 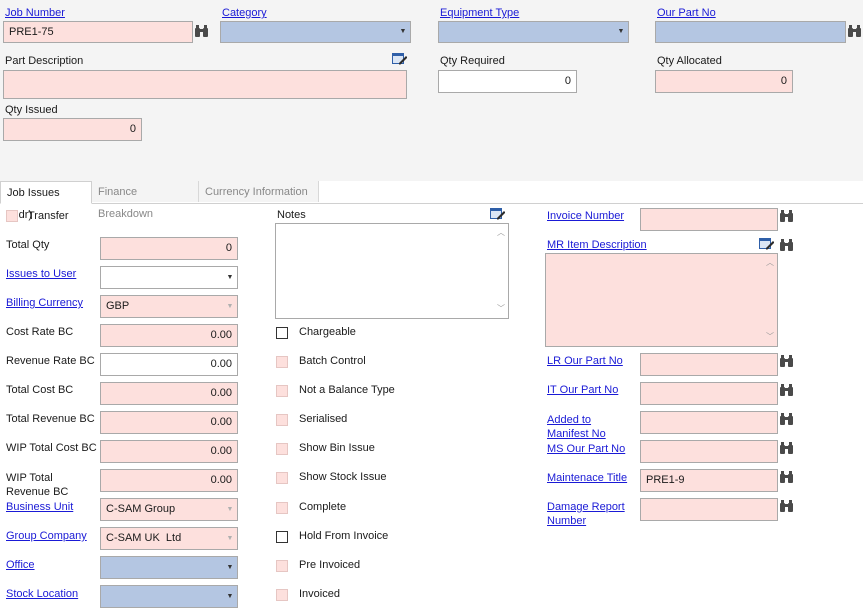 I want to click on invoice-number-binoculars-icon, so click(x=787, y=216).